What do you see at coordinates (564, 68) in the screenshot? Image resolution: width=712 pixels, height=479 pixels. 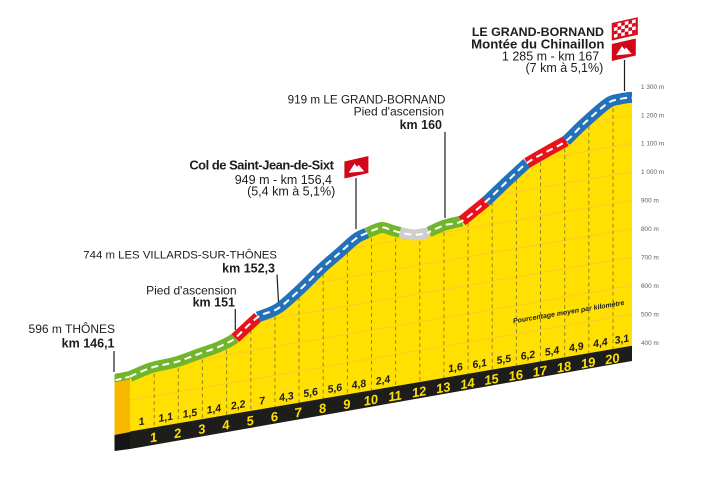 I see `svg-text: (7 km à 5,1%)` at bounding box center [564, 68].